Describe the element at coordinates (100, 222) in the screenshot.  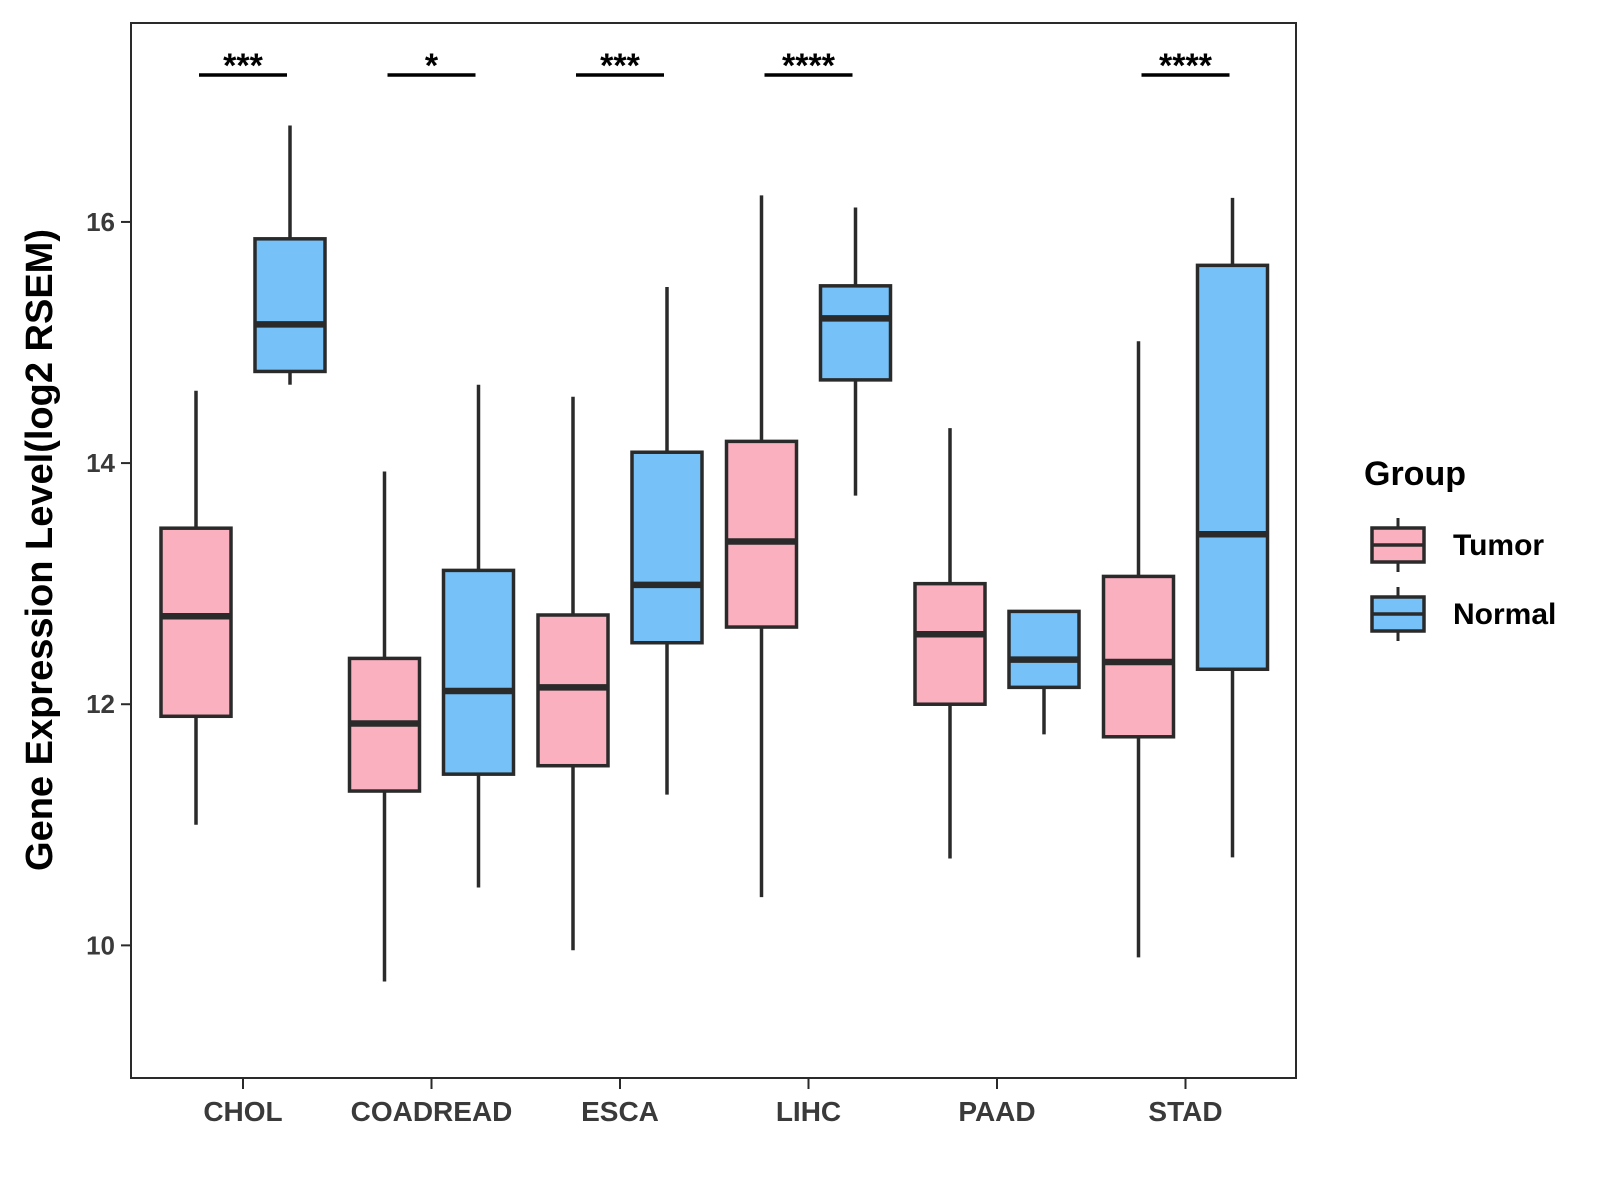
I see `y-tick-label: 16` at that location.